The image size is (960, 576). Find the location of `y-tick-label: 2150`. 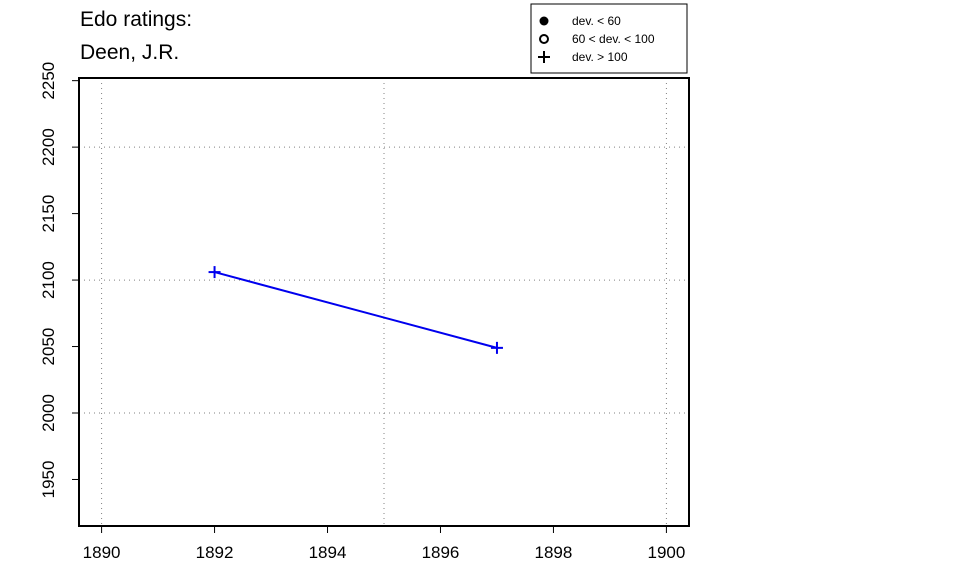

y-tick-label: 2150 is located at coordinates (48, 214).